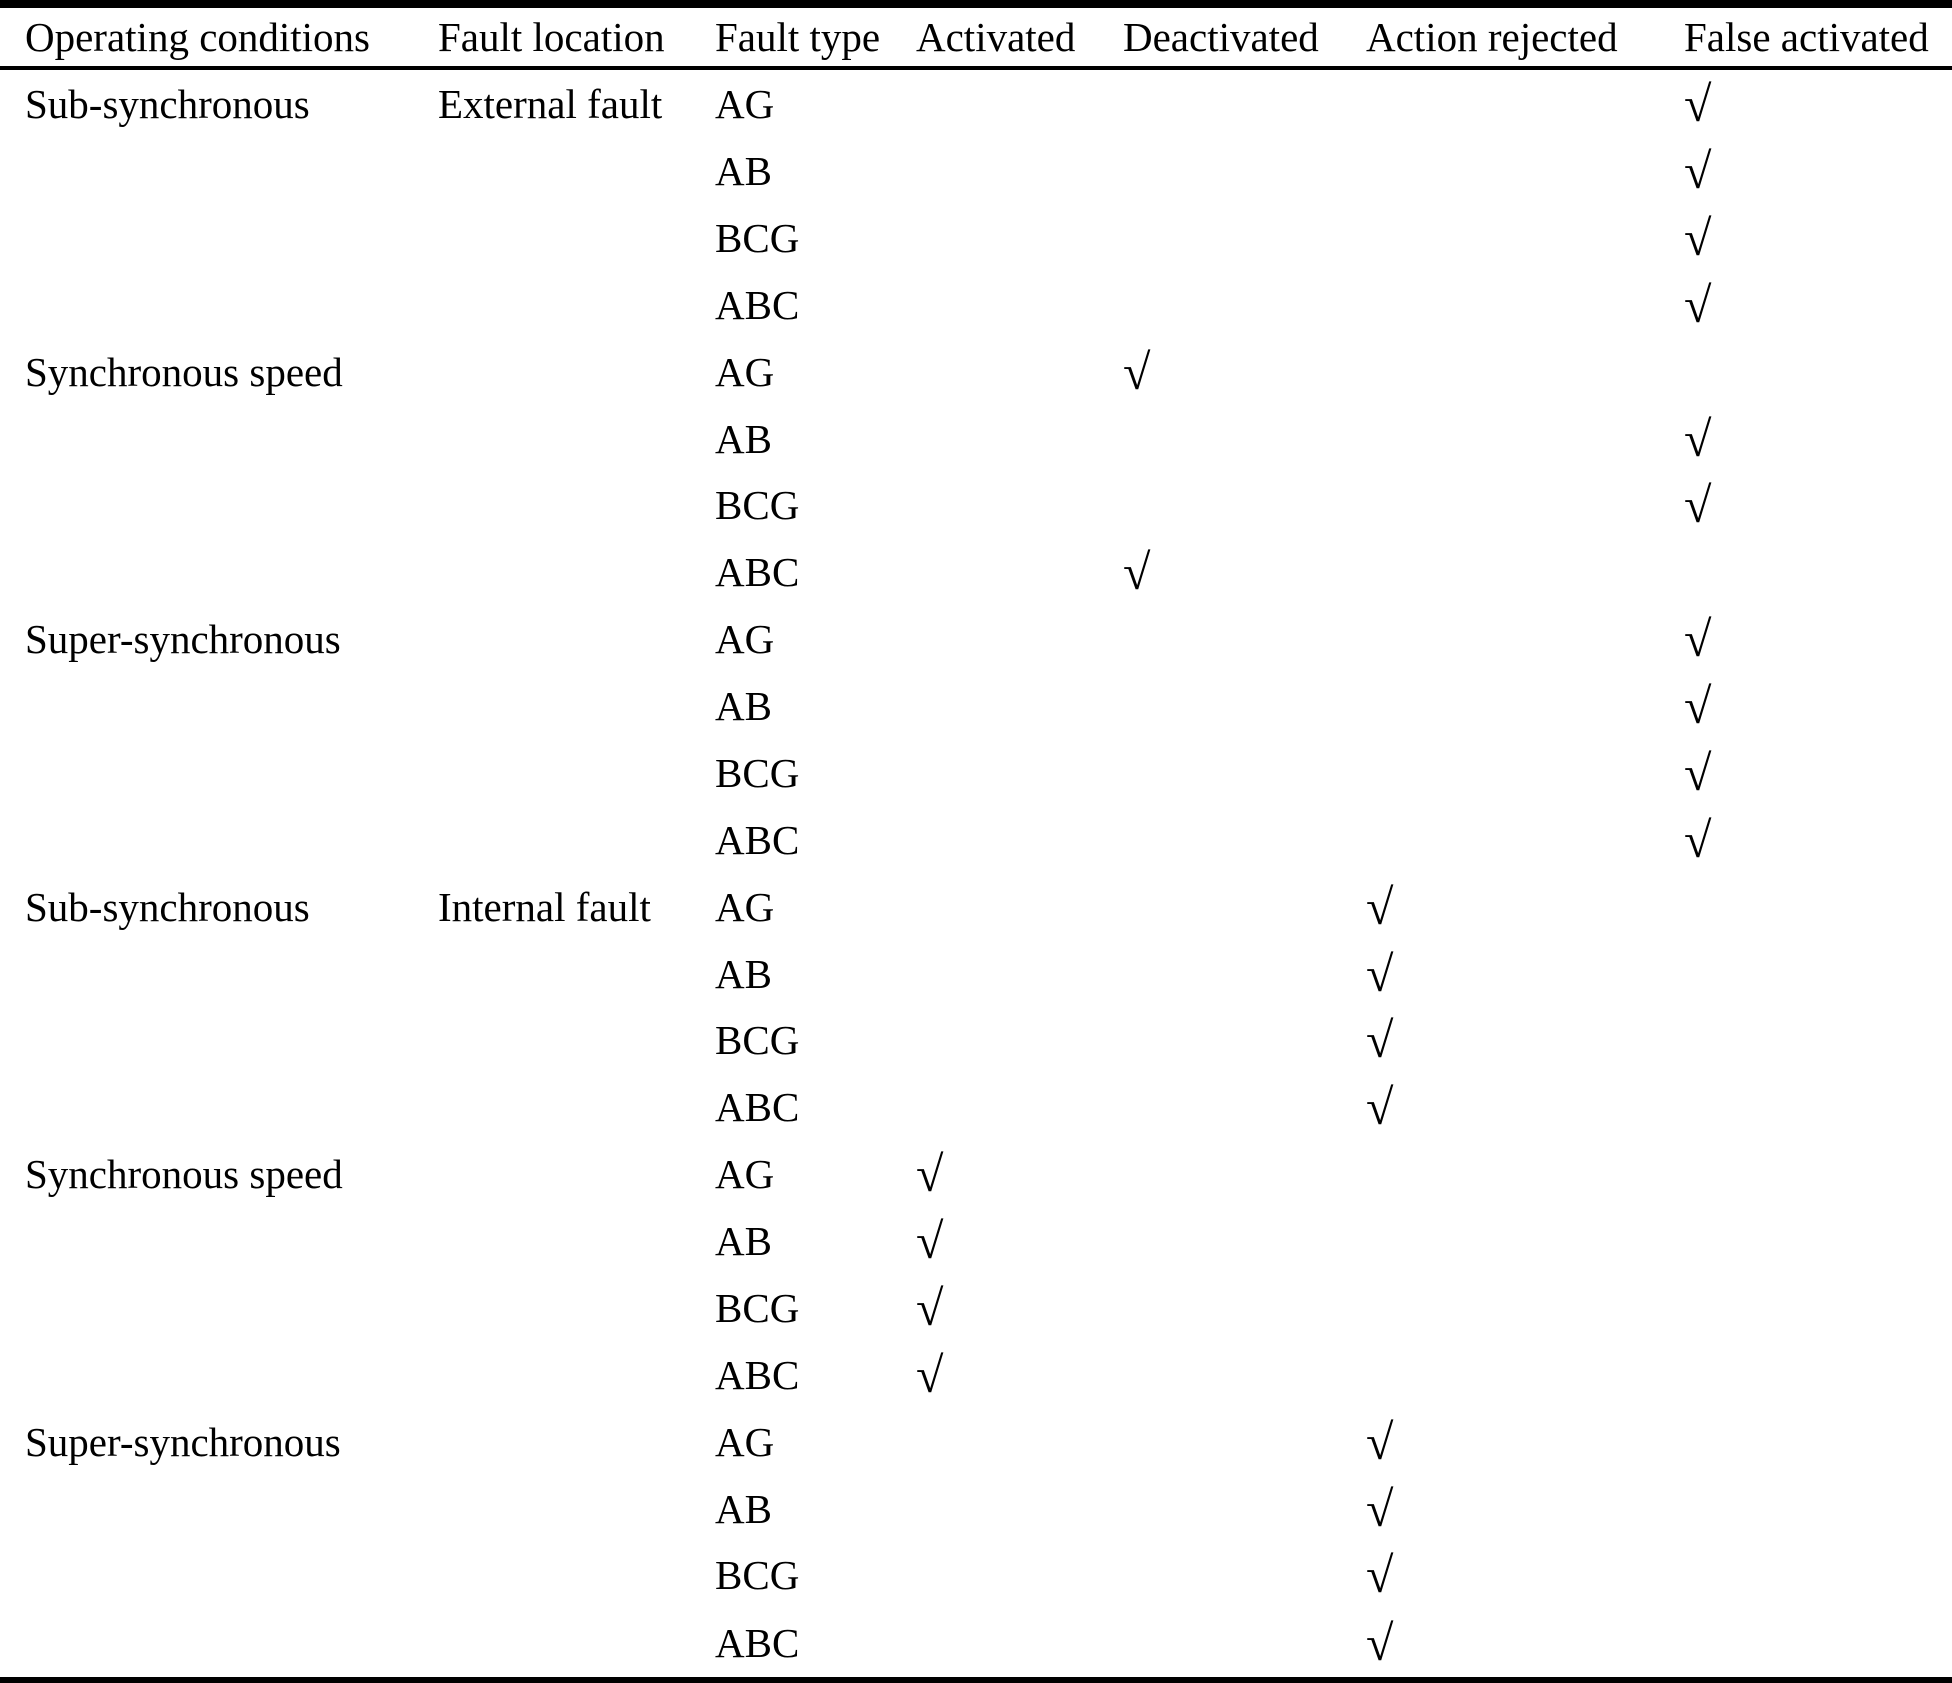  What do you see at coordinates (219, 37) in the screenshot?
I see `column-header: Operating conditions` at bounding box center [219, 37].